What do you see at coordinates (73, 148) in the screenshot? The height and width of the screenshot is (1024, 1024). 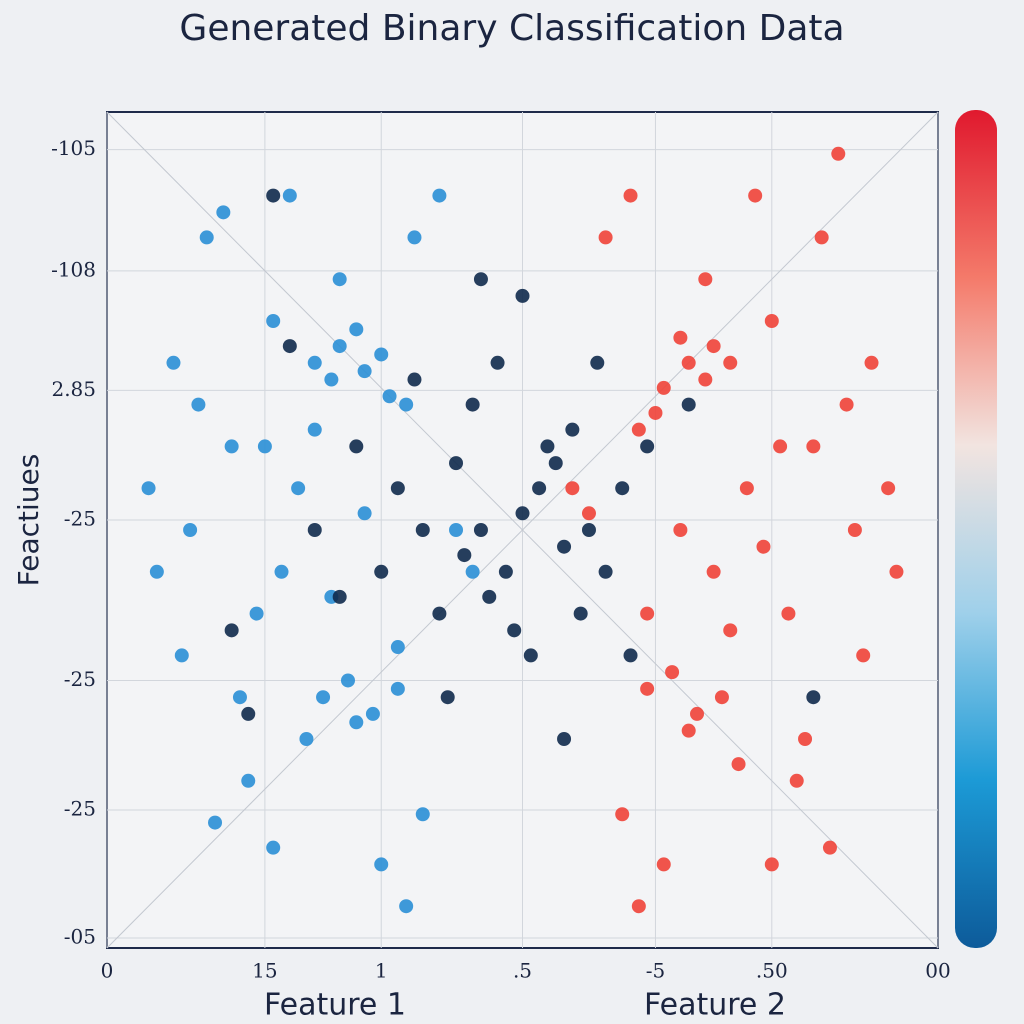 I see `y-tick-label: -105` at bounding box center [73, 148].